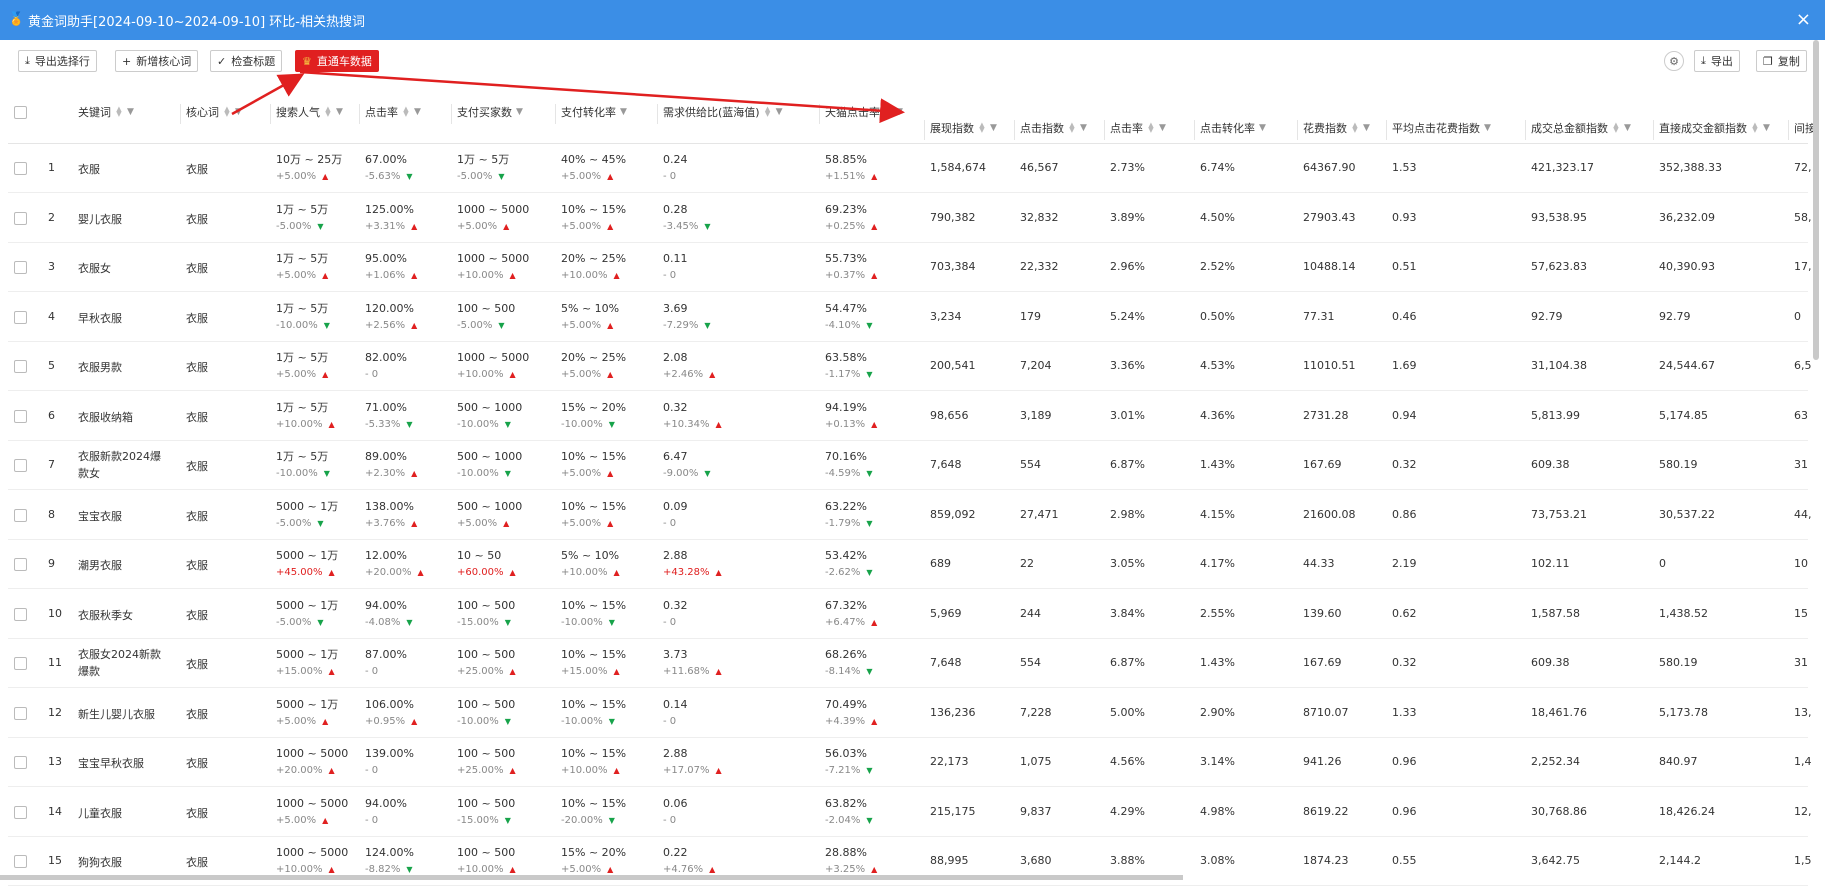 This screenshot has width=1825, height=886. What do you see at coordinates (594, 112) in the screenshot?
I see `column-header-conv: 支付转化率▼` at bounding box center [594, 112].